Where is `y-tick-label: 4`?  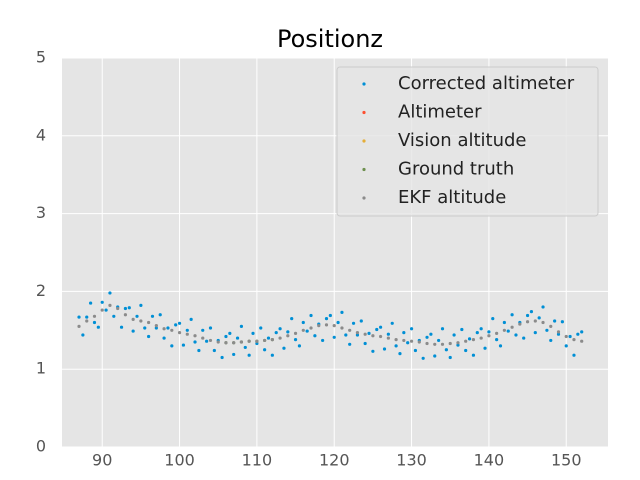
y-tick-label: 4 is located at coordinates (41, 134).